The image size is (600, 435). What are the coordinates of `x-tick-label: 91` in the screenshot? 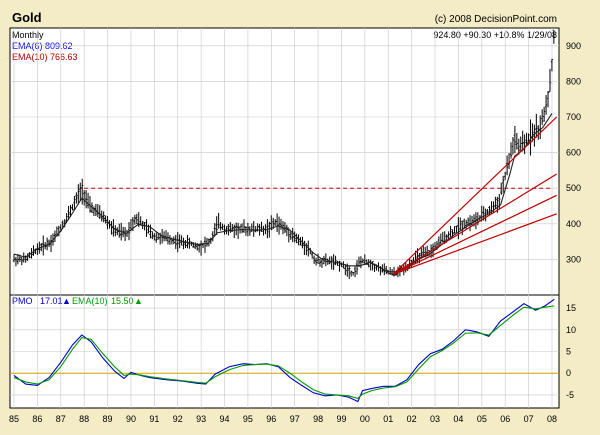 It's located at (154, 419).